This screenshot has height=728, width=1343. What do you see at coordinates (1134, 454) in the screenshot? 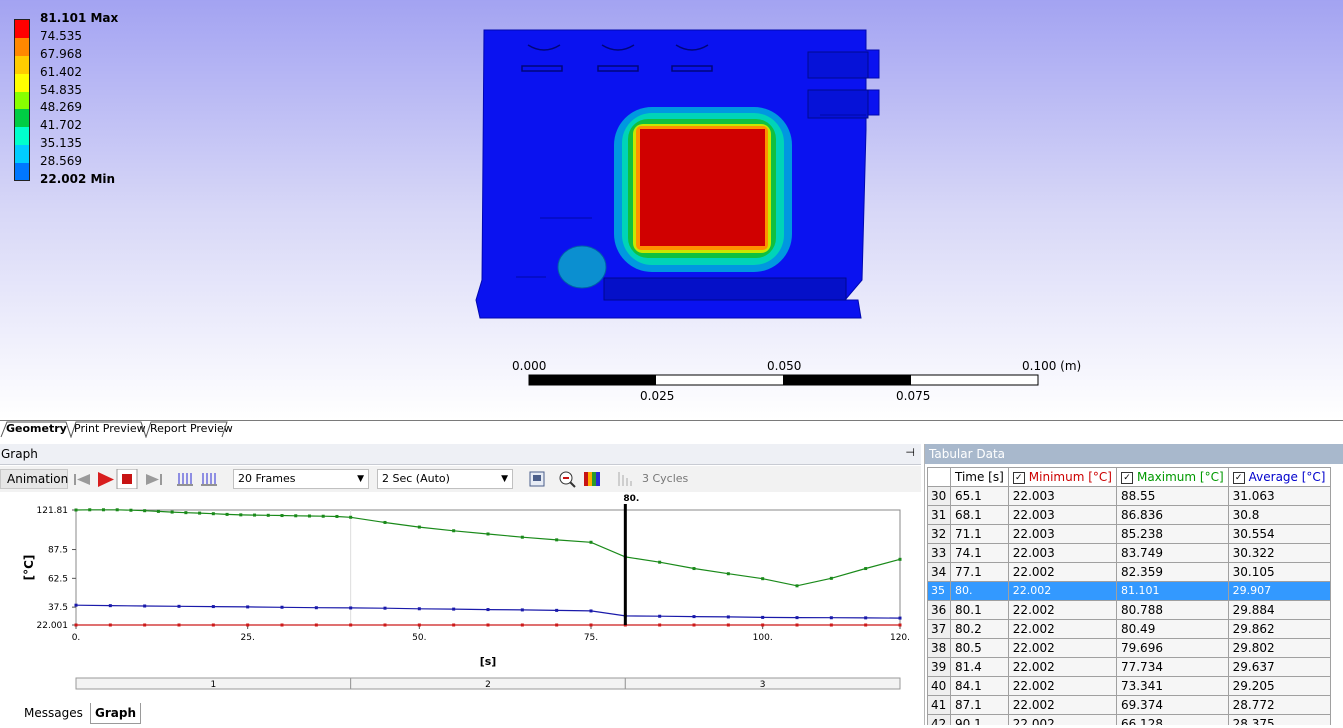
I see `tabular-titlebar: Tabular Data` at bounding box center [1134, 454].